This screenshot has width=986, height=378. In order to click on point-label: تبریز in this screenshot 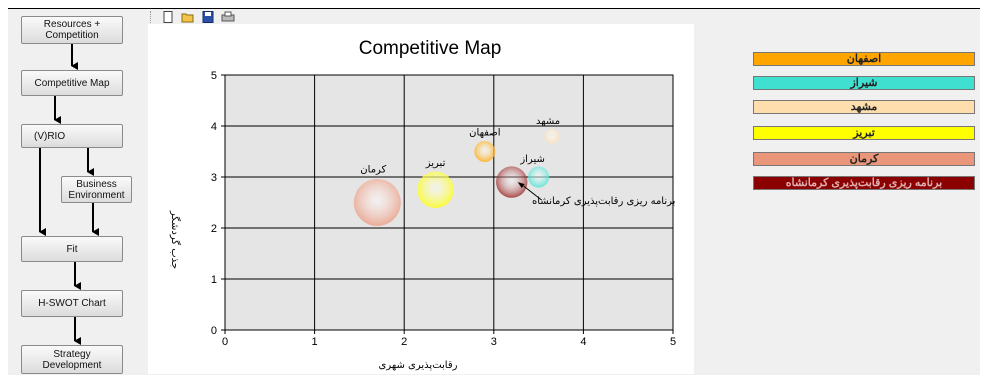, I will do `click(435, 163)`.